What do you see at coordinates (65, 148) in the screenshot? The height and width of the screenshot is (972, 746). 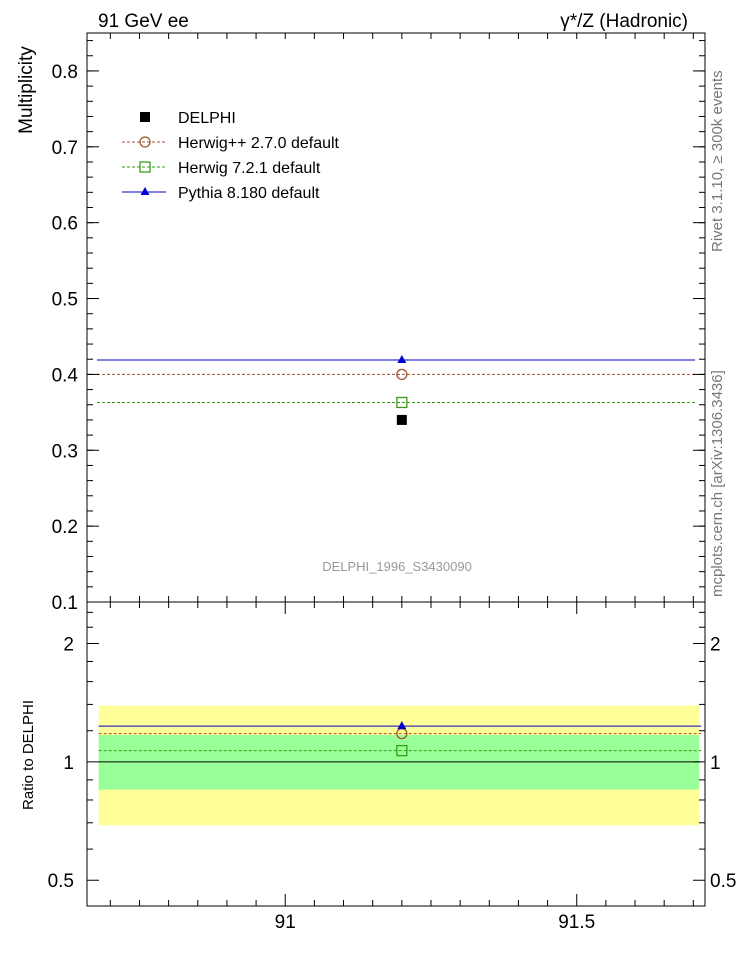 I see `main-ytick-label: 0.7` at bounding box center [65, 148].